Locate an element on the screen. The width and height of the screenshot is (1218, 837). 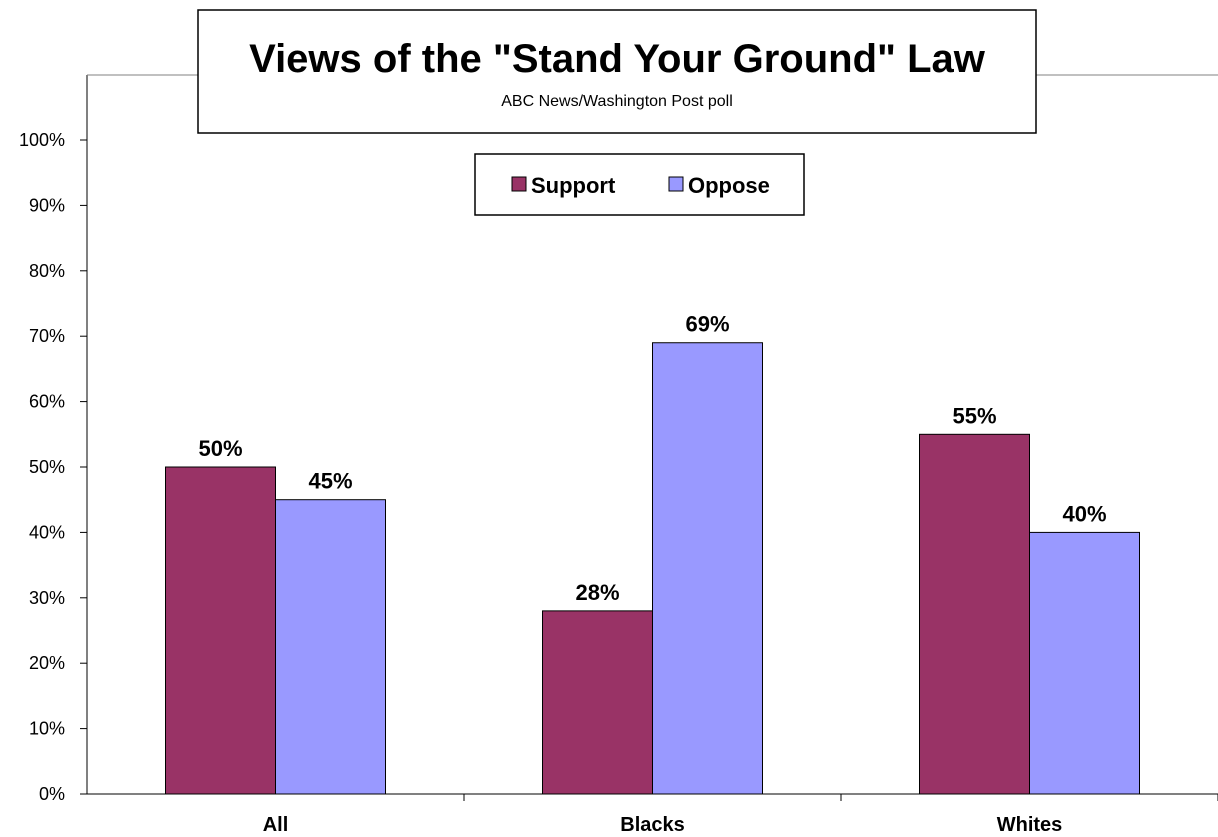
y-tick-label: 30% is located at coordinates (47, 598).